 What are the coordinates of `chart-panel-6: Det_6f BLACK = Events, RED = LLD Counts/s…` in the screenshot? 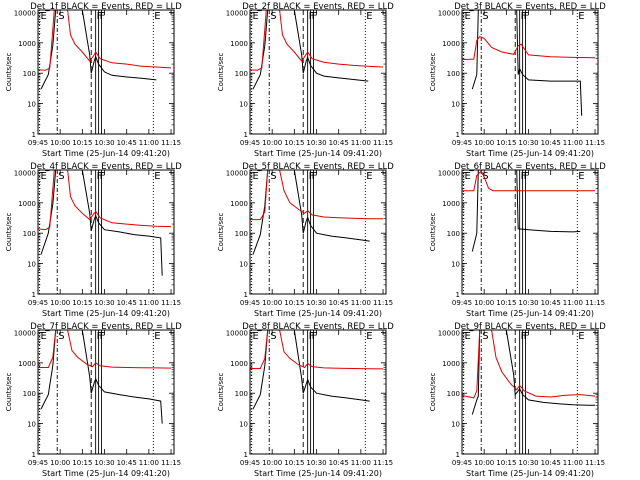 It's located at (517, 240).